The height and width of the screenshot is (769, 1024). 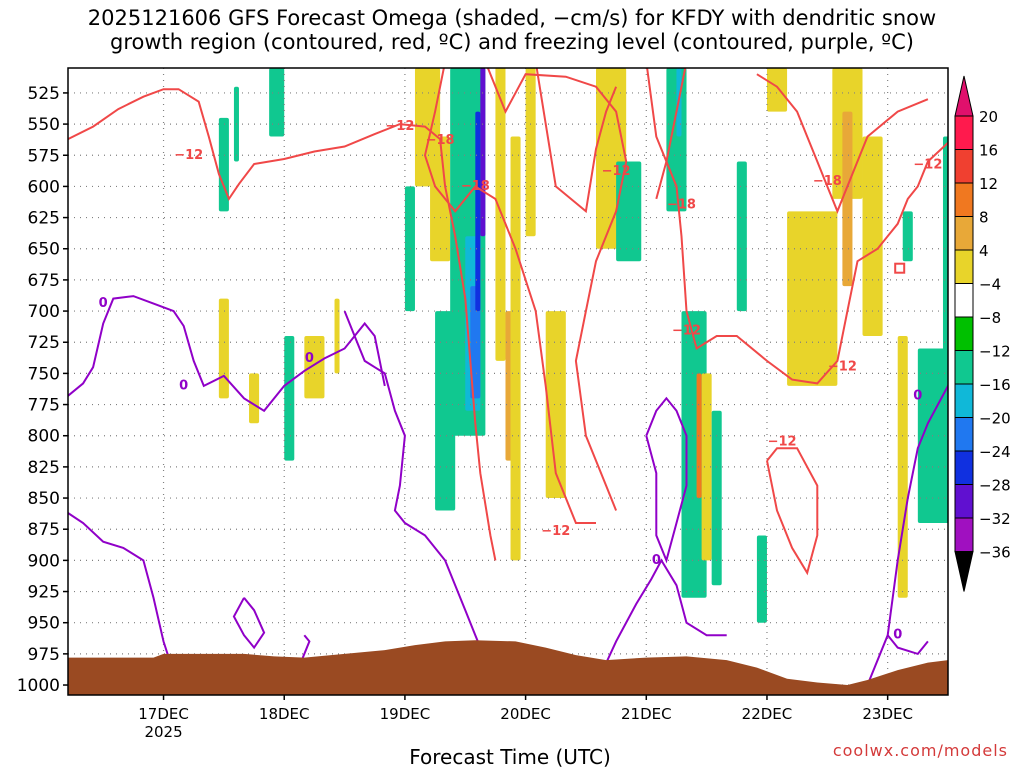 What do you see at coordinates (995, 385) in the screenshot?
I see `colorbar-label: −16` at bounding box center [995, 385].